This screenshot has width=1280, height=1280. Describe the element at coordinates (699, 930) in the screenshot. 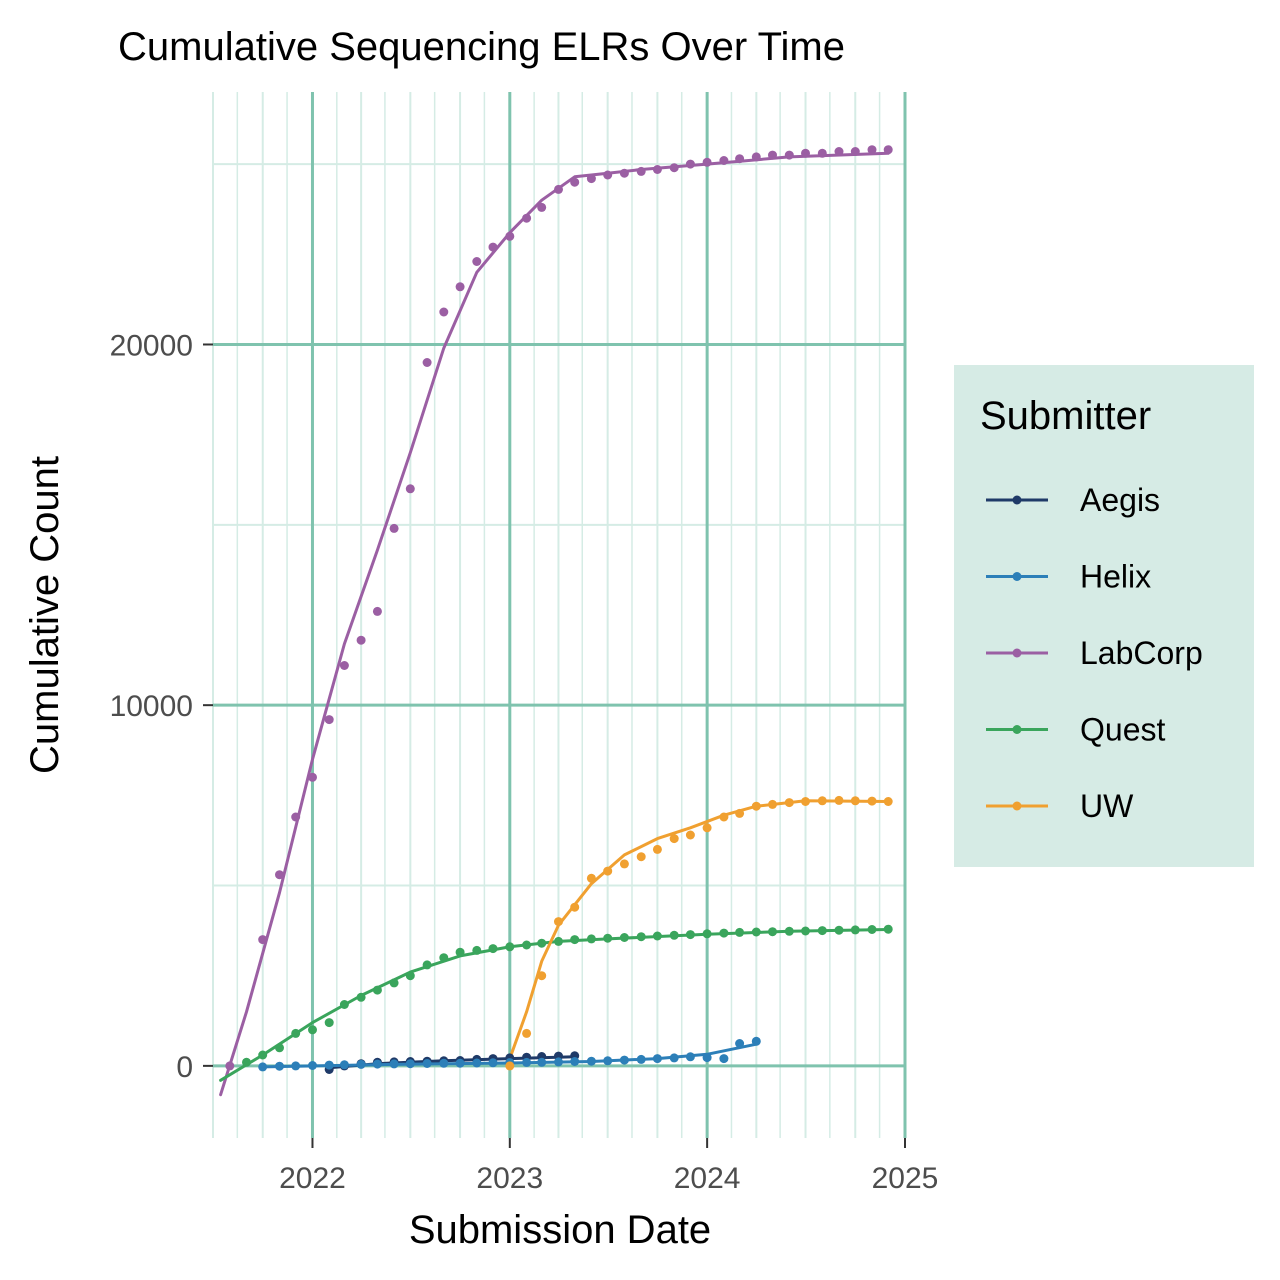

I see `series-line-uw` at that location.